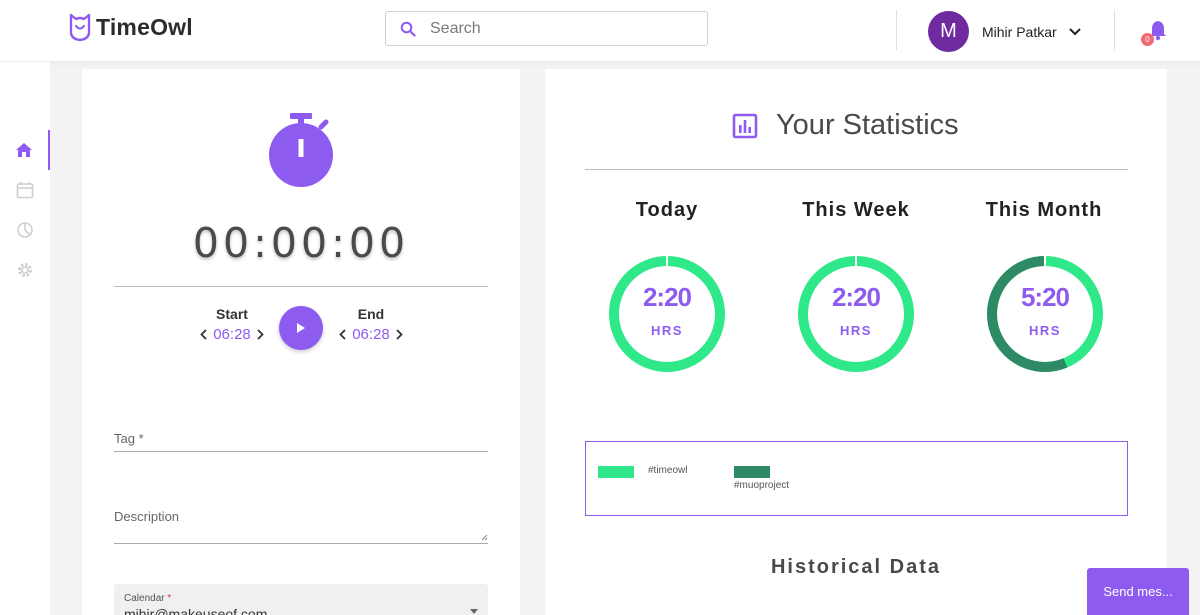 The width and height of the screenshot is (1200, 615). What do you see at coordinates (667, 310) in the screenshot?
I see `today-value: 2:20 HRS` at bounding box center [667, 310].